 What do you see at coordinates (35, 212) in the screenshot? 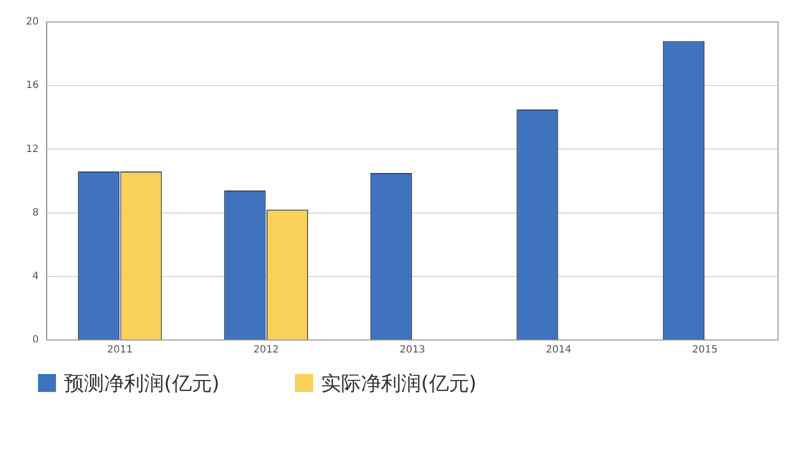
I see `y-tick-label: 8` at bounding box center [35, 212].